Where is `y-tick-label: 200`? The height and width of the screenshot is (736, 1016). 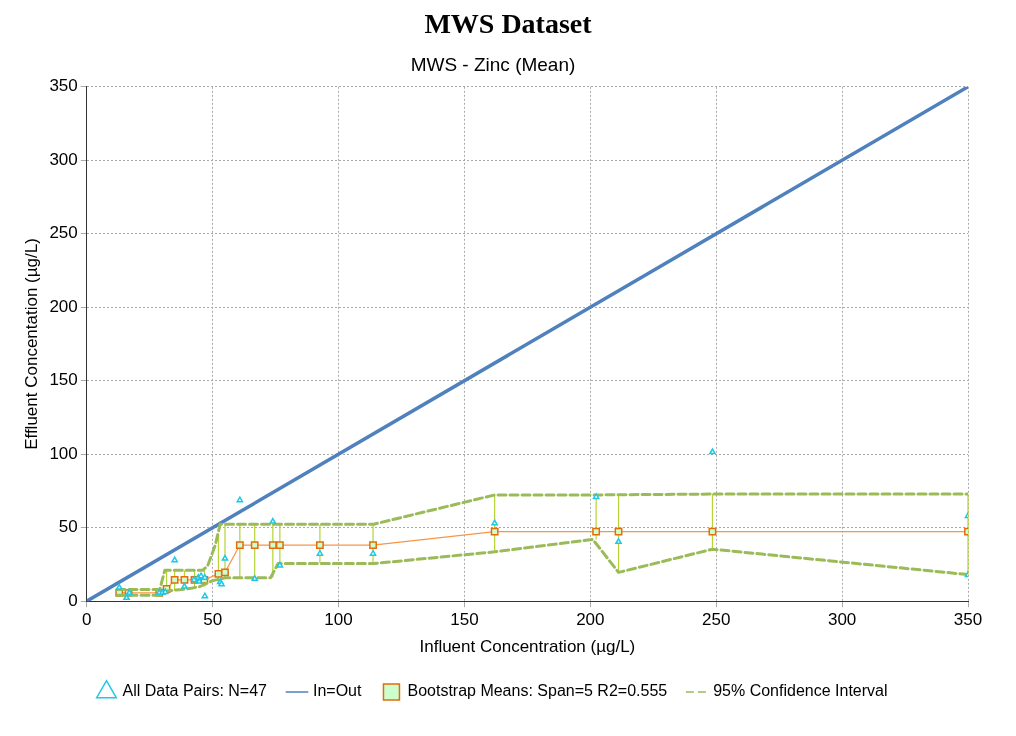
y-tick-label: 200 is located at coordinates (63, 306).